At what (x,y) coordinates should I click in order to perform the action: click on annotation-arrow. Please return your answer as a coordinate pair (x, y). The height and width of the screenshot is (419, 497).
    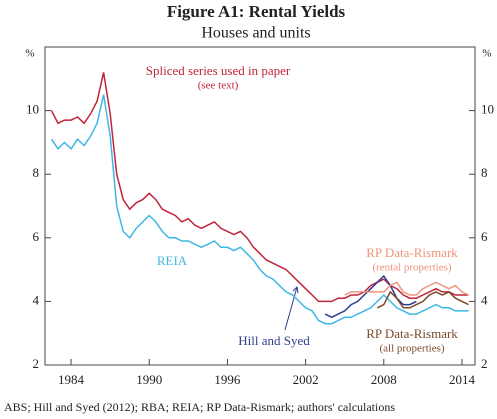
    Looking at the image, I should click on (291, 308).